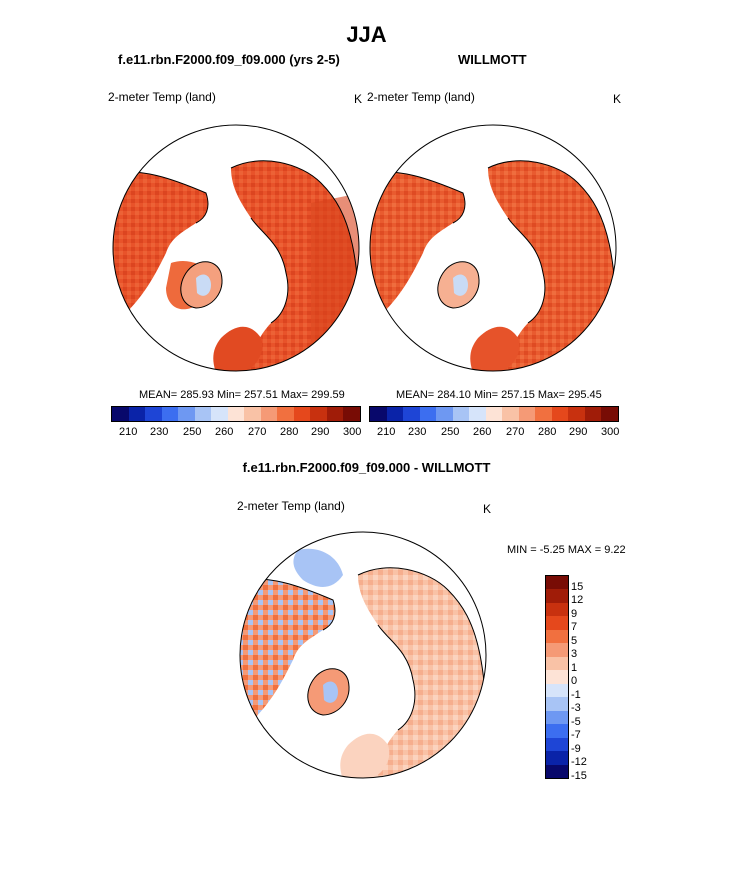 This screenshot has width=733, height=882. What do you see at coordinates (417, 432) in the screenshot?
I see `right-tick: 230` at bounding box center [417, 432].